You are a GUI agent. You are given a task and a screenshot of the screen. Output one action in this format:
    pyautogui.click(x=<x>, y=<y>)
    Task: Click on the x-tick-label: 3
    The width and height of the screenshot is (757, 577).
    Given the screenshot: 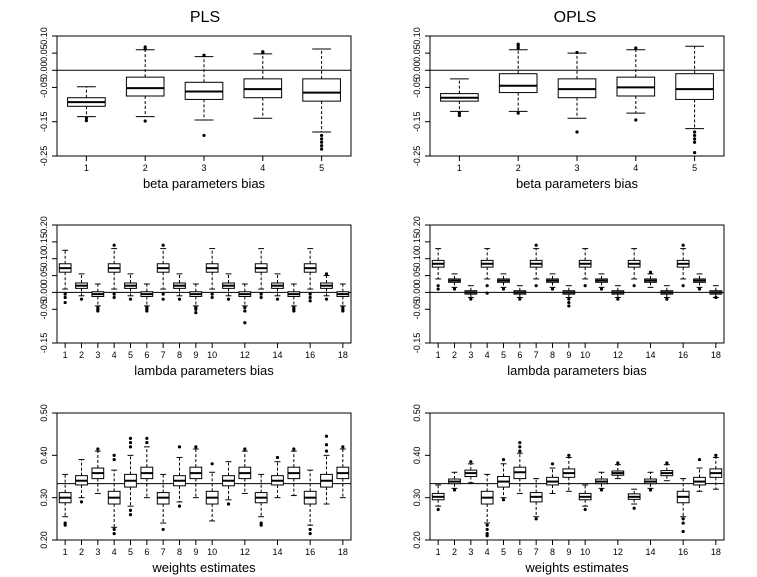 What is the action you would take?
    pyautogui.click(x=470, y=552)
    